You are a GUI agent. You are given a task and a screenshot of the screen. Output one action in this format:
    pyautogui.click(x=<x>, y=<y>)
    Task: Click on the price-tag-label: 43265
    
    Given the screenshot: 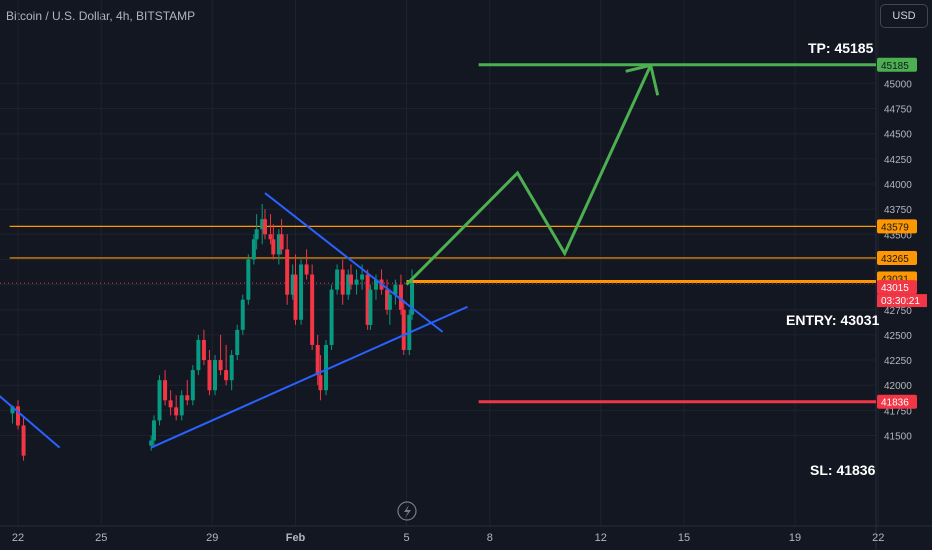 What is the action you would take?
    pyautogui.click(x=895, y=259)
    